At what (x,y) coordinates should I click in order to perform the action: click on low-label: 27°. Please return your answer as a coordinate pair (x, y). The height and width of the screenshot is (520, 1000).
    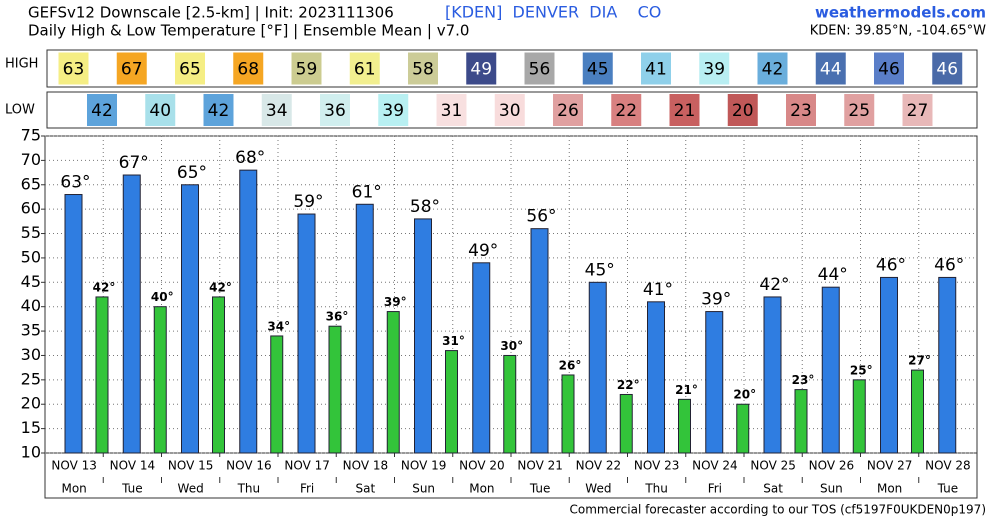
    Looking at the image, I should click on (919, 361).